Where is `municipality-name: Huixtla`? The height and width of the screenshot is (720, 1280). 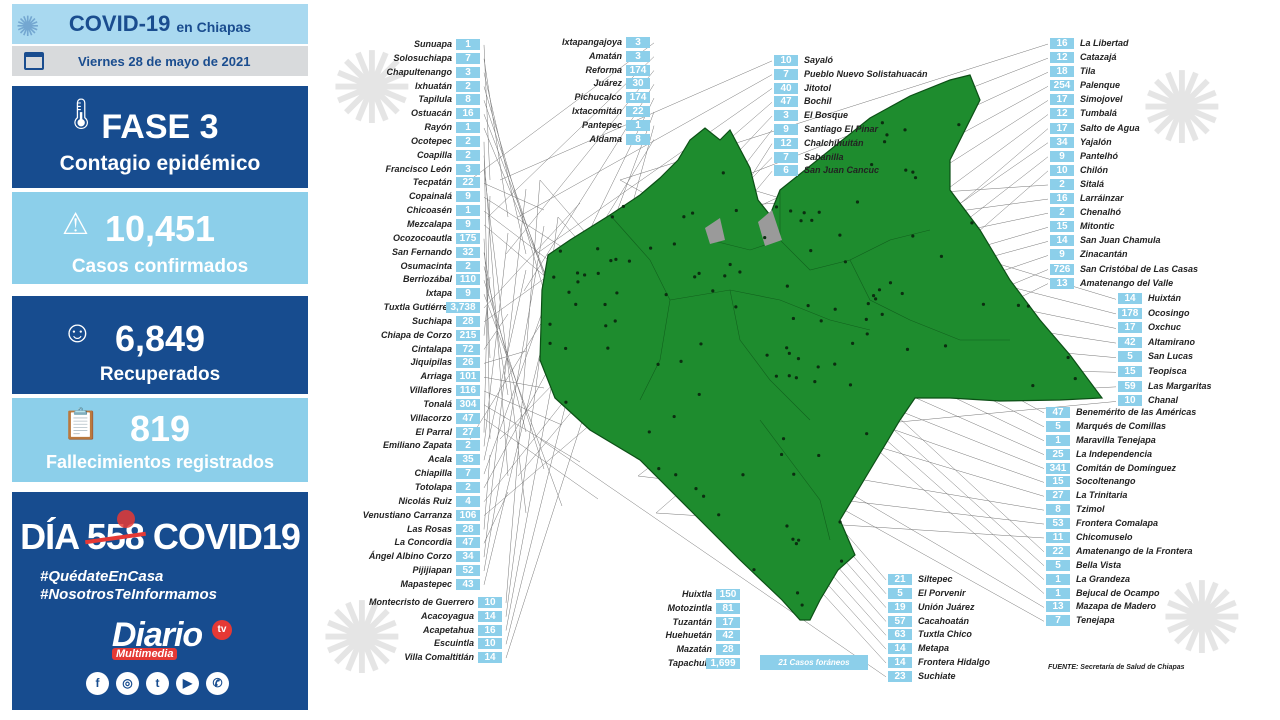 municipality-name: Huixtla is located at coordinates (696, 594).